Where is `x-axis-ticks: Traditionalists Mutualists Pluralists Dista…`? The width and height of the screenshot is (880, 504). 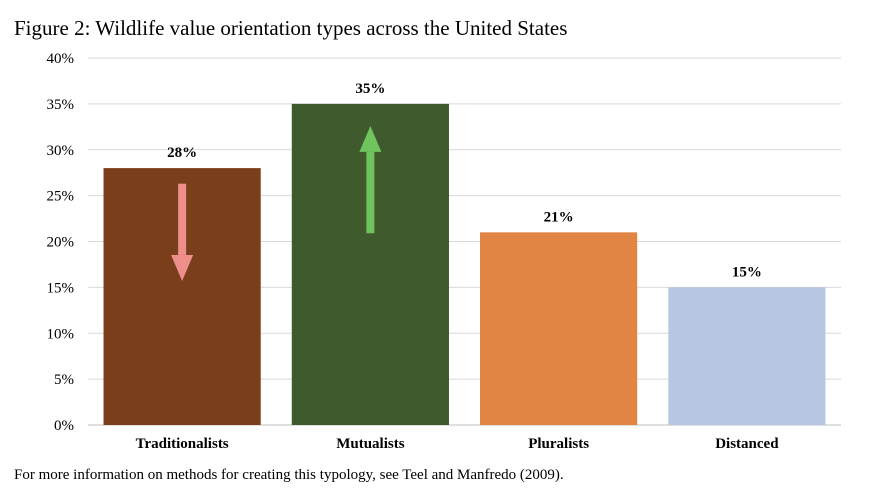
x-axis-ticks: Traditionalists Mutualists Pluralists Dista… is located at coordinates (458, 444).